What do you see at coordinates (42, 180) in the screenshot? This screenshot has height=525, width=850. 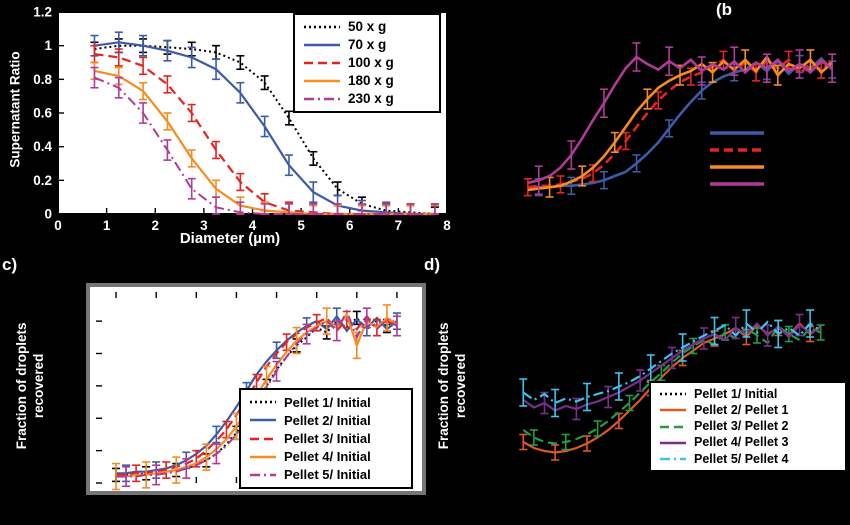 I see `y-tick-label: 0.2` at bounding box center [42, 180].